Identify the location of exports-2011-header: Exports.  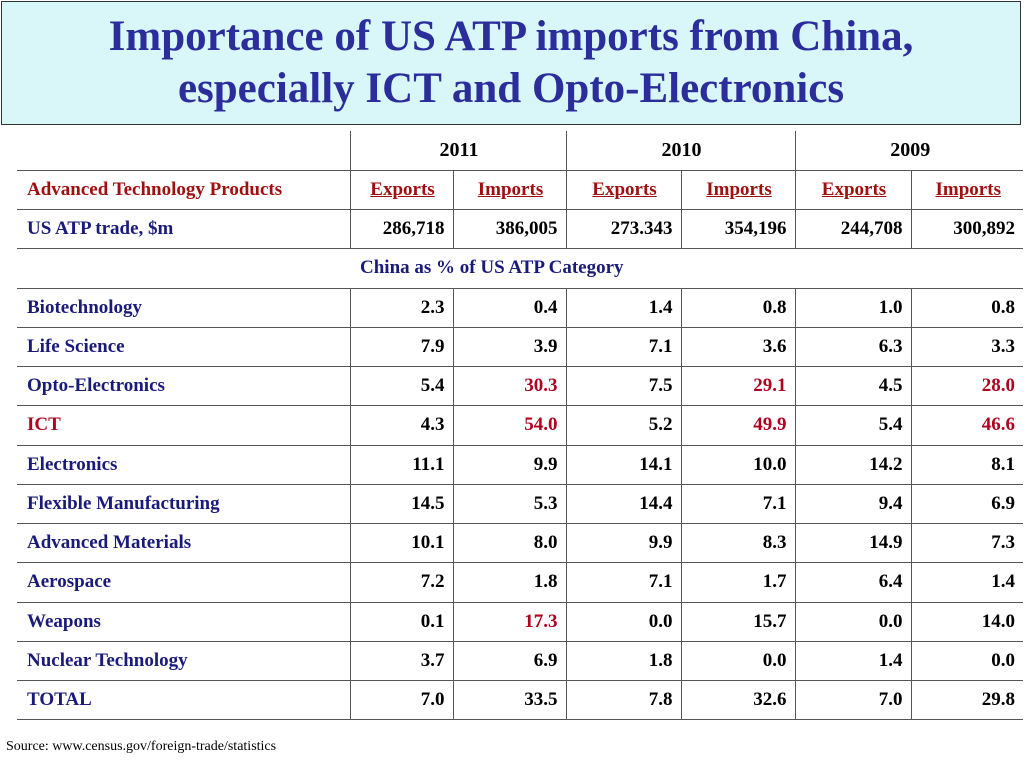
(401, 190).